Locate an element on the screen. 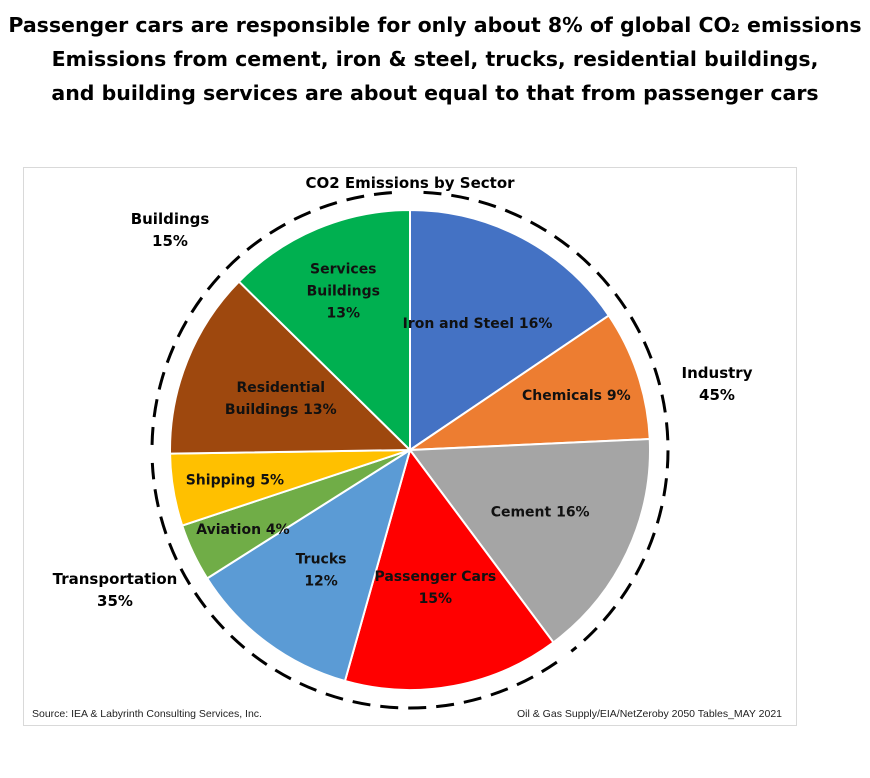 This screenshot has width=870, height=778. slice-label-residential: Residential Buildings 13% is located at coordinates (281, 399).